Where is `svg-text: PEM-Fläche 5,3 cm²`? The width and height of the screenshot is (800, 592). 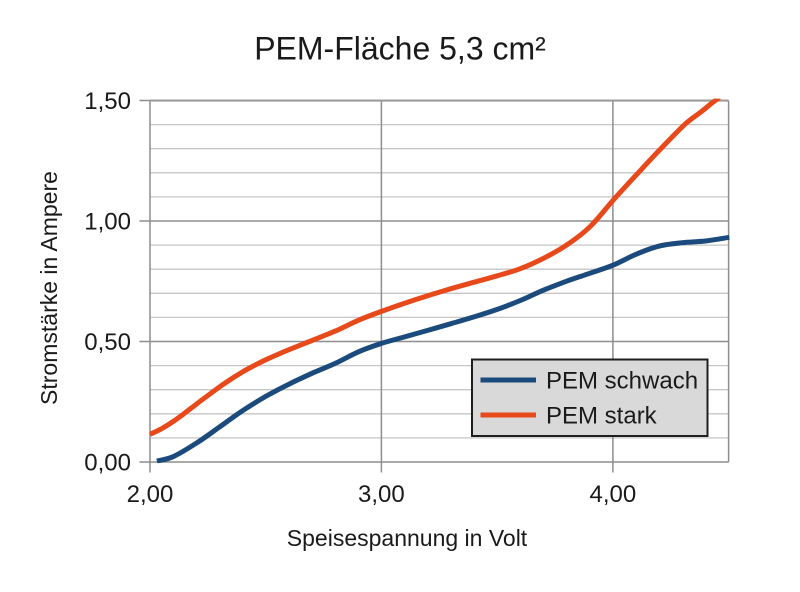
svg-text: PEM-Fläche 5,3 cm² is located at coordinates (400, 49).